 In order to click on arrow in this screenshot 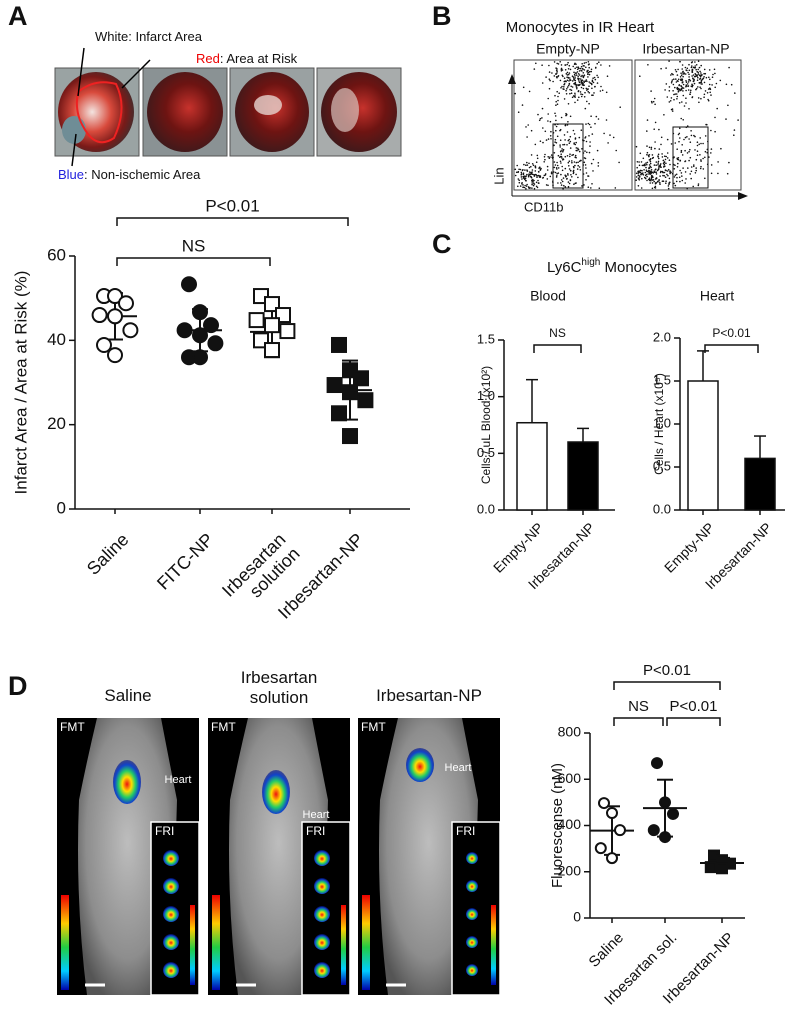, I will do `click(74, 150)`.